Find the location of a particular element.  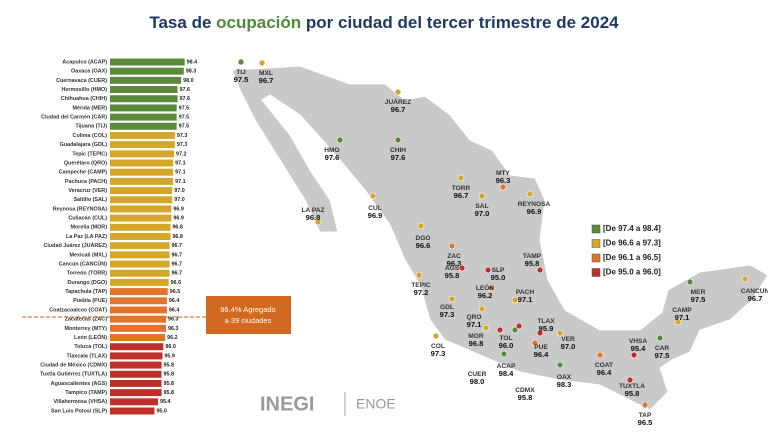

map-point-code: MXL is located at coordinates (266, 73).